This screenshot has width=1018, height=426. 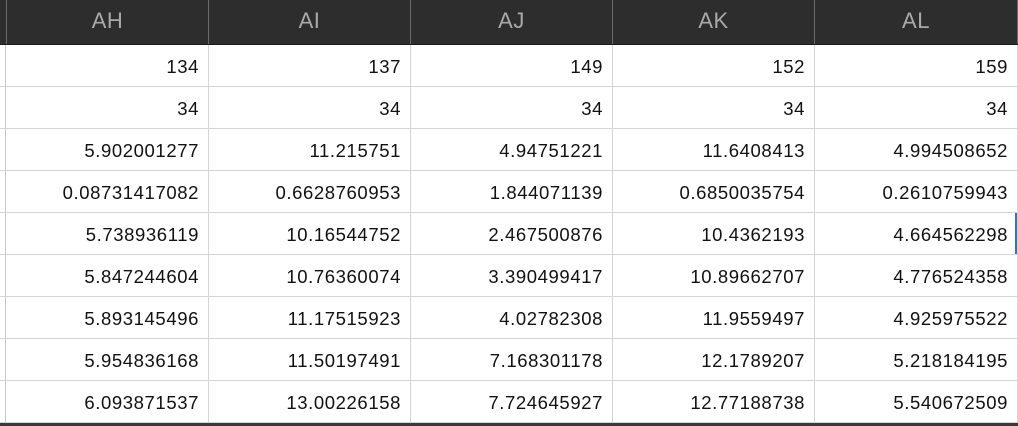 I want to click on cell-AH: 5.954836168, so click(x=108, y=359).